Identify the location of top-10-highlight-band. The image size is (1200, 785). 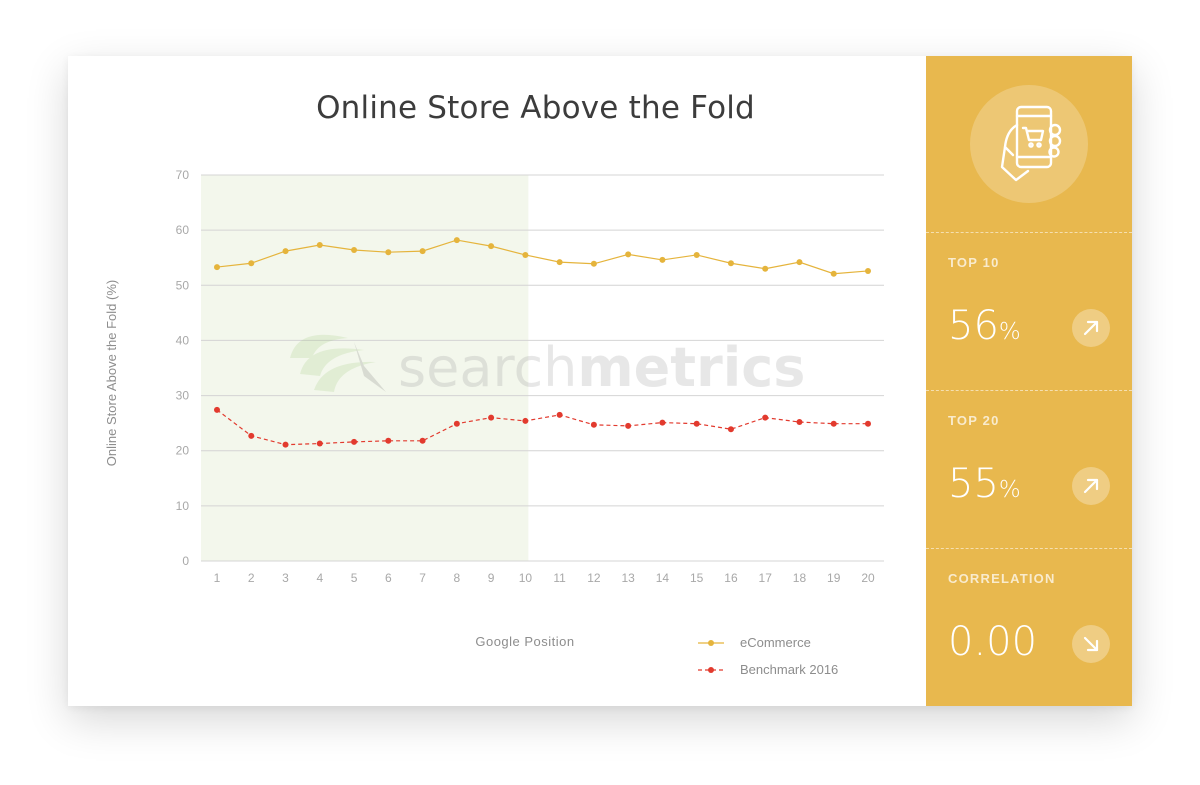
(365, 368).